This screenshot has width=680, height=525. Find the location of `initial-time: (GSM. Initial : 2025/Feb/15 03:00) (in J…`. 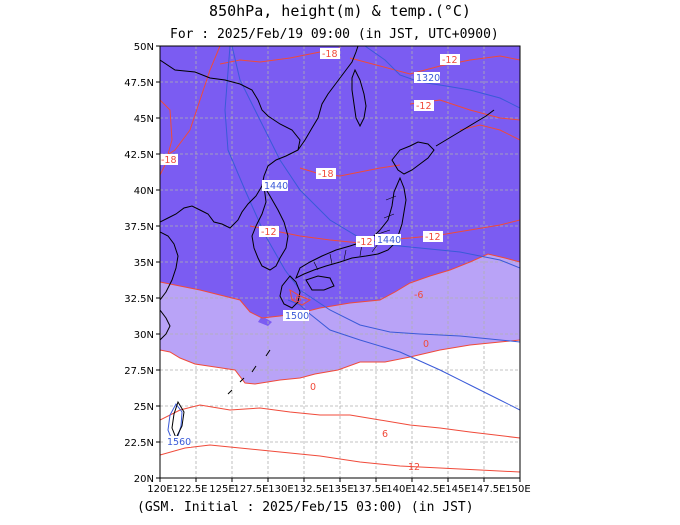

initial-time: (GSM. Initial : 2025/Feb/15 03:00) (in J… is located at coordinates (305, 507).